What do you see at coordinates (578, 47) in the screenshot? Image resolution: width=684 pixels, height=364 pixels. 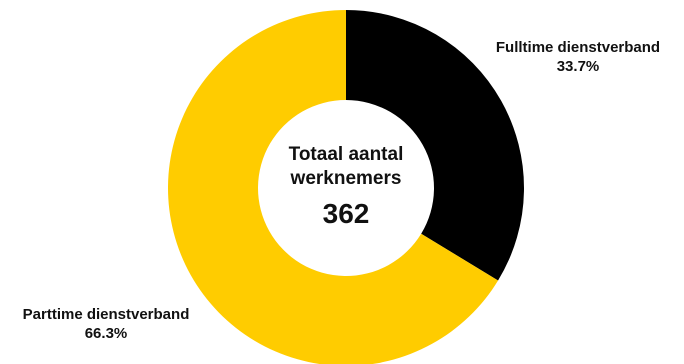 I see `slice-name-fulltime: Fulltime dienstverband` at bounding box center [578, 47].